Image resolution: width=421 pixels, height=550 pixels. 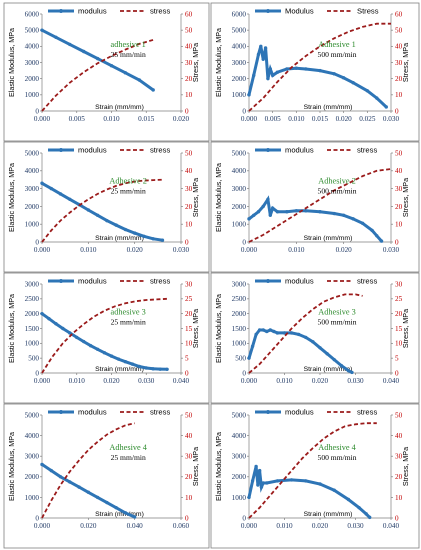 I want to click on annotation-title: Adhesive 3, so click(x=337, y=311).